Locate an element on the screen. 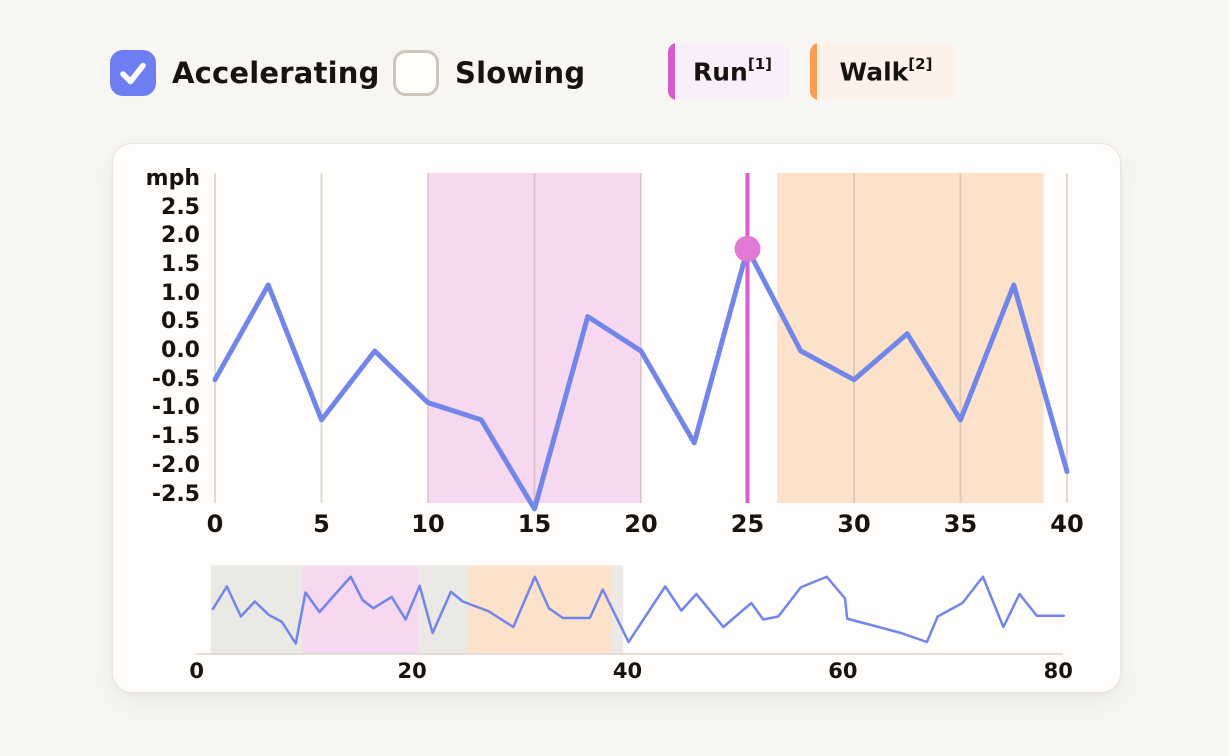 The width and height of the screenshot is (1229, 756). checkbox-slowing: Slowing is located at coordinates (489, 73).